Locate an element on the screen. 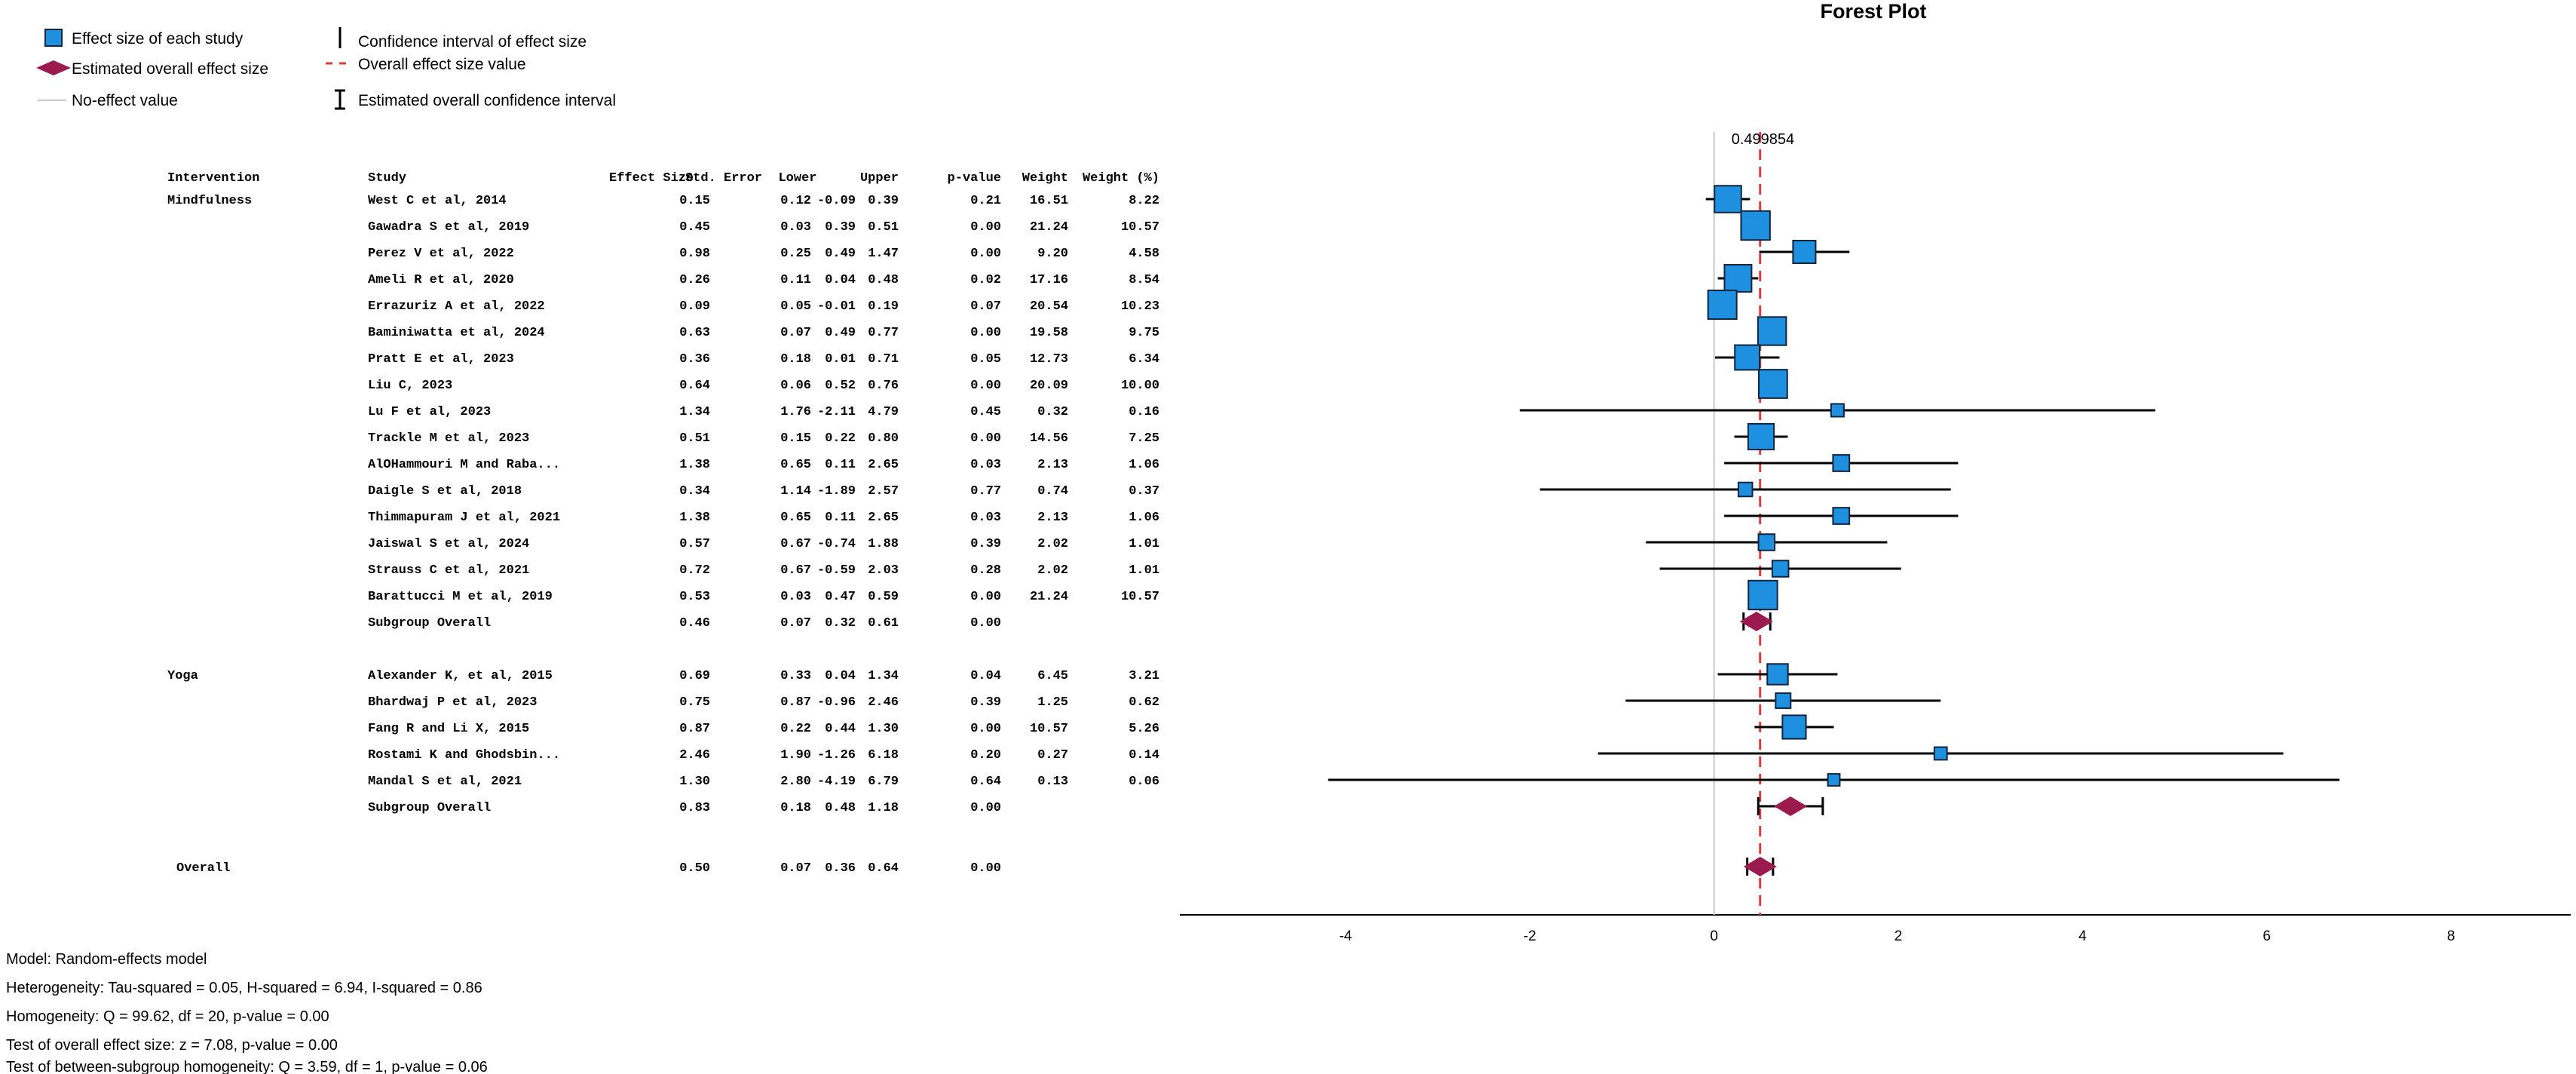  overall-label: Overall is located at coordinates (203, 868).